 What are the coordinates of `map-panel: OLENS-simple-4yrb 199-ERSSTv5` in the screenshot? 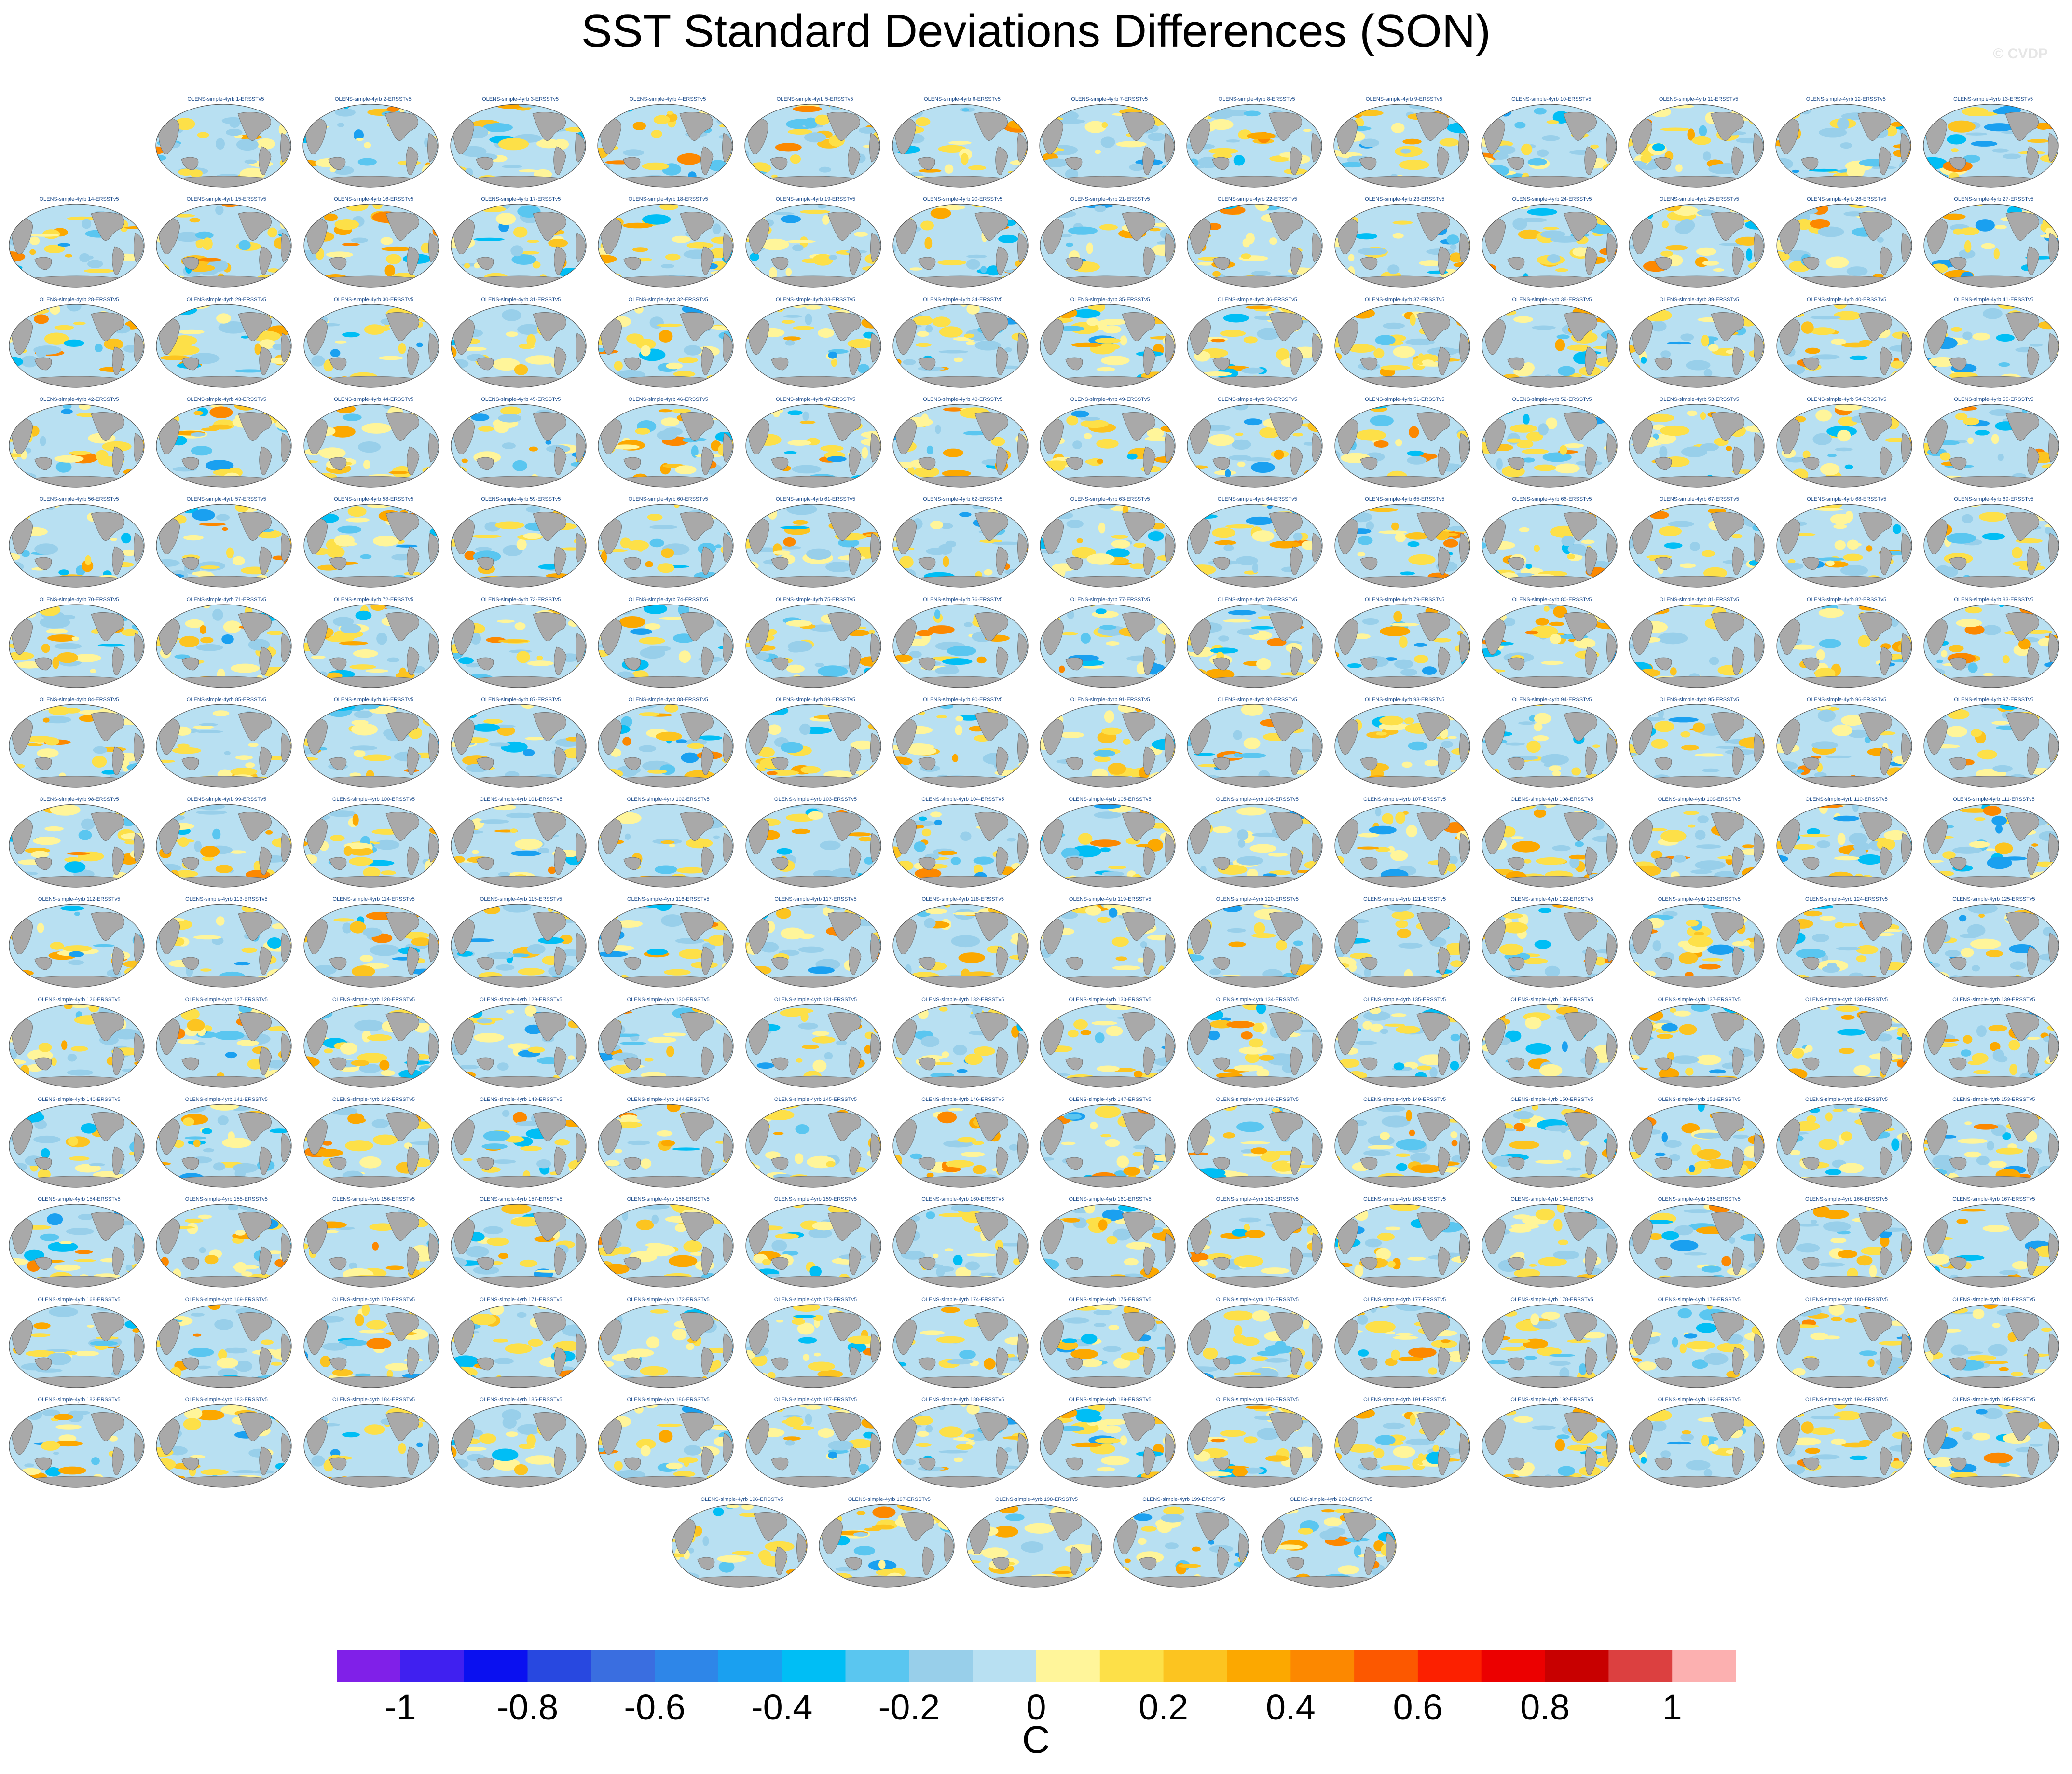 It's located at (1183, 1545).